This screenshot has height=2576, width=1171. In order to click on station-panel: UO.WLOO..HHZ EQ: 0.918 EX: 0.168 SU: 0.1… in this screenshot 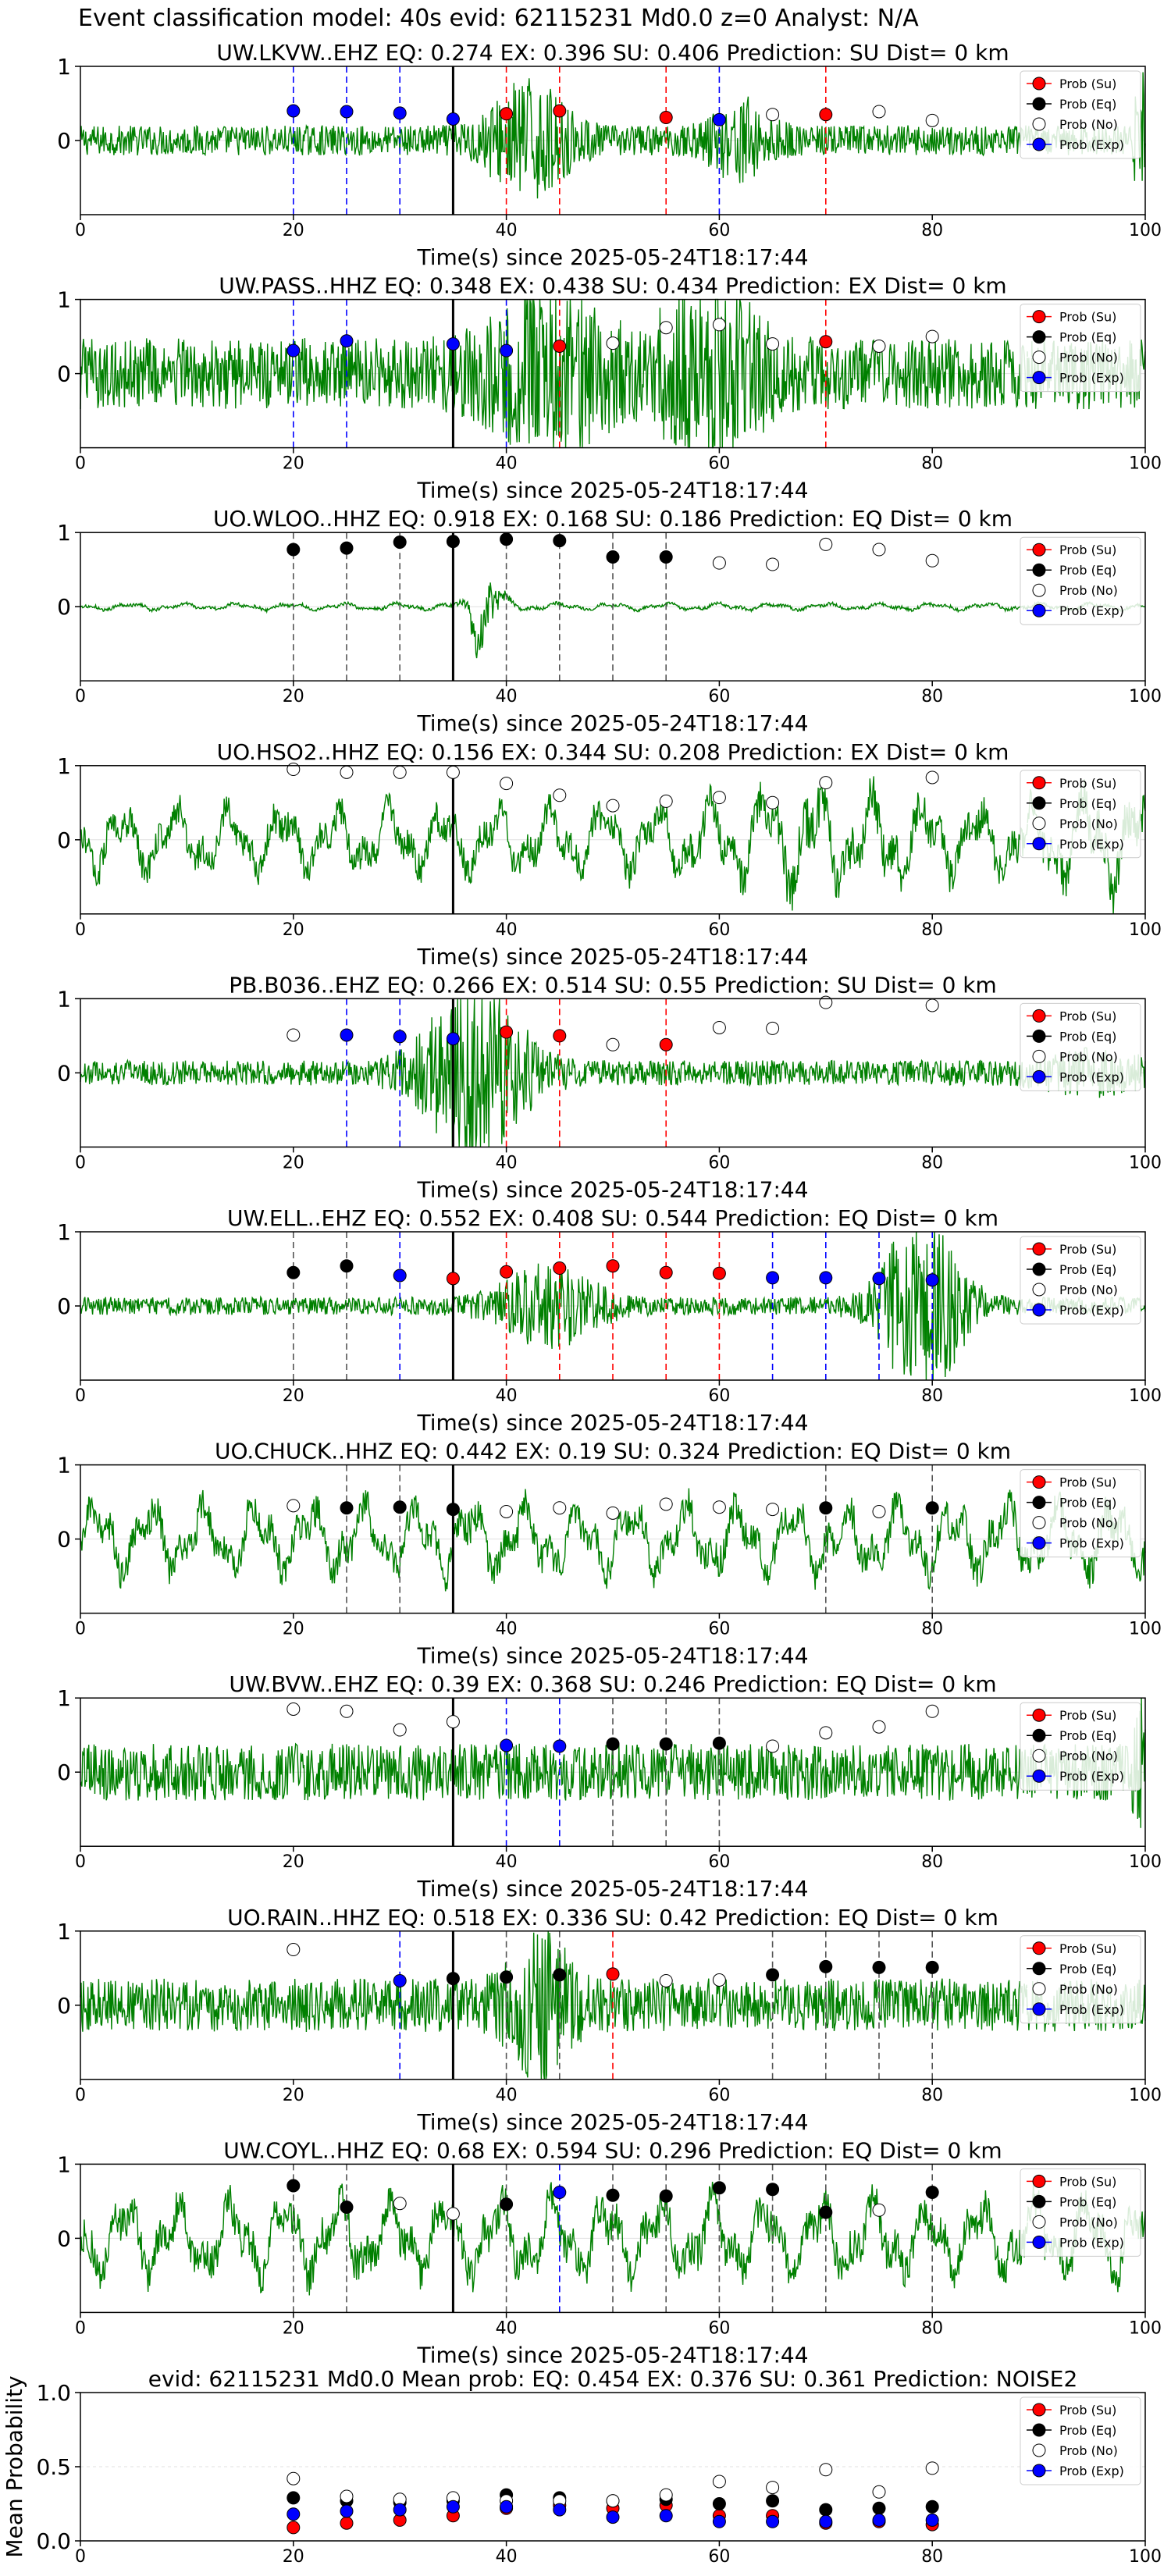, I will do `click(609, 621)`.